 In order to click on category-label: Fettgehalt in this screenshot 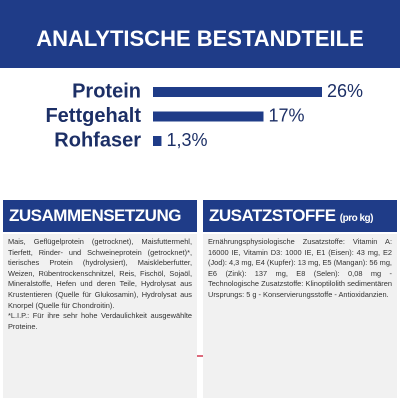, I will do `click(93, 116)`.